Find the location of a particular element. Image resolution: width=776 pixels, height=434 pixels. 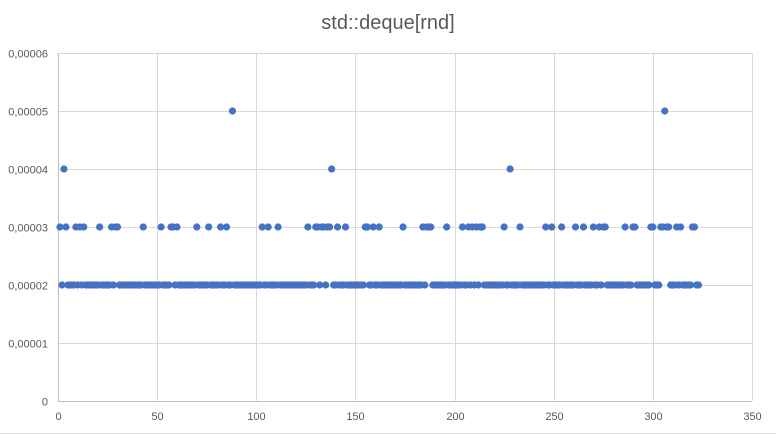

x-tick-label: 350 is located at coordinates (752, 417).